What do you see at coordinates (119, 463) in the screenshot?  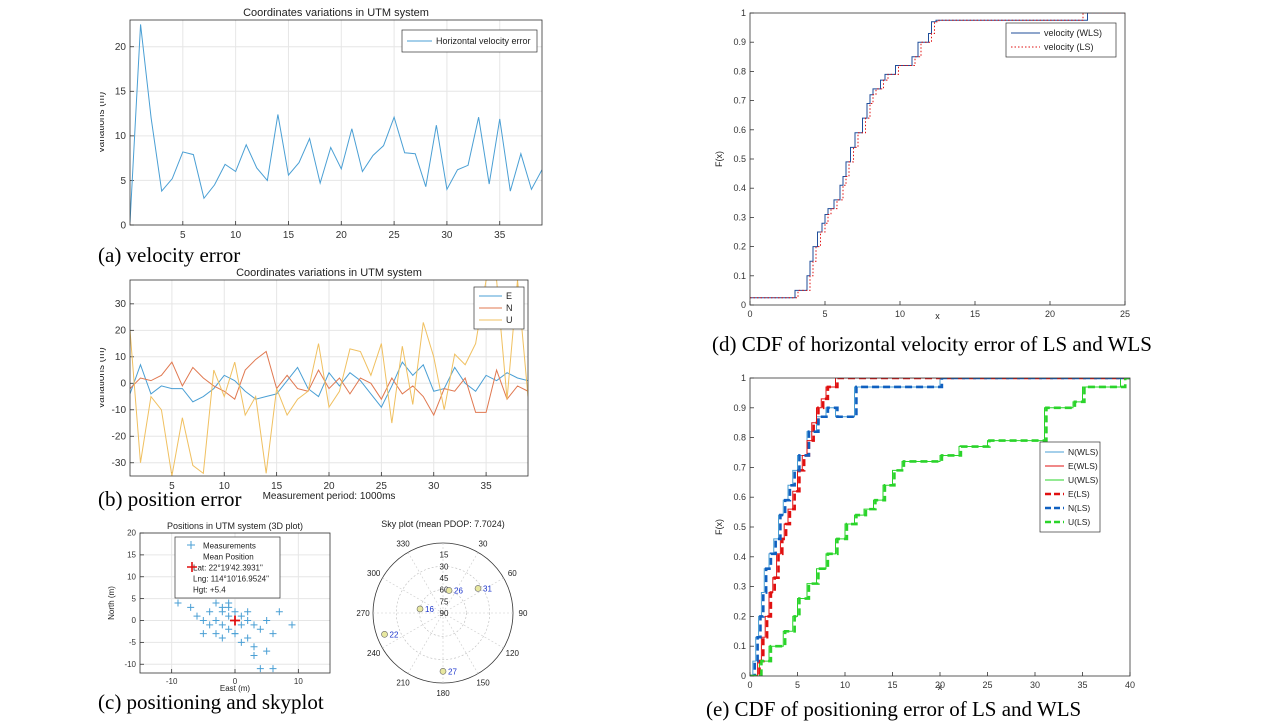 I see `y-tick-label: -30` at bounding box center [119, 463].